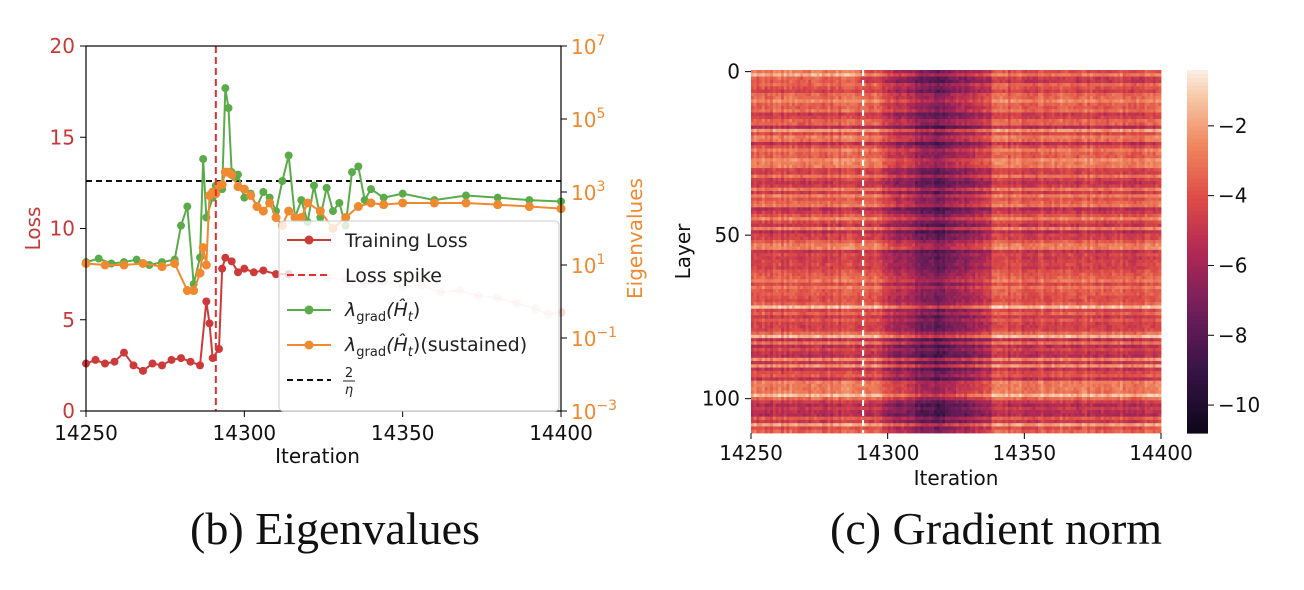 The width and height of the screenshot is (1304, 590). What do you see at coordinates (403, 433) in the screenshot?
I see `x-tick-label: 14350` at bounding box center [403, 433].